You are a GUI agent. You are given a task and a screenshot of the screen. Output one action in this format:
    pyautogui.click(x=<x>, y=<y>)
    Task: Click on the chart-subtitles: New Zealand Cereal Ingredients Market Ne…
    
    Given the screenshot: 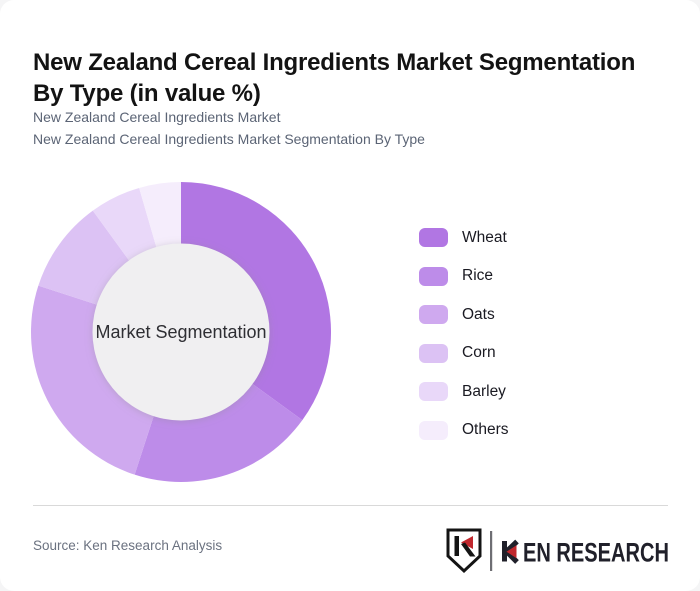 What is the action you would take?
    pyautogui.click(x=229, y=128)
    